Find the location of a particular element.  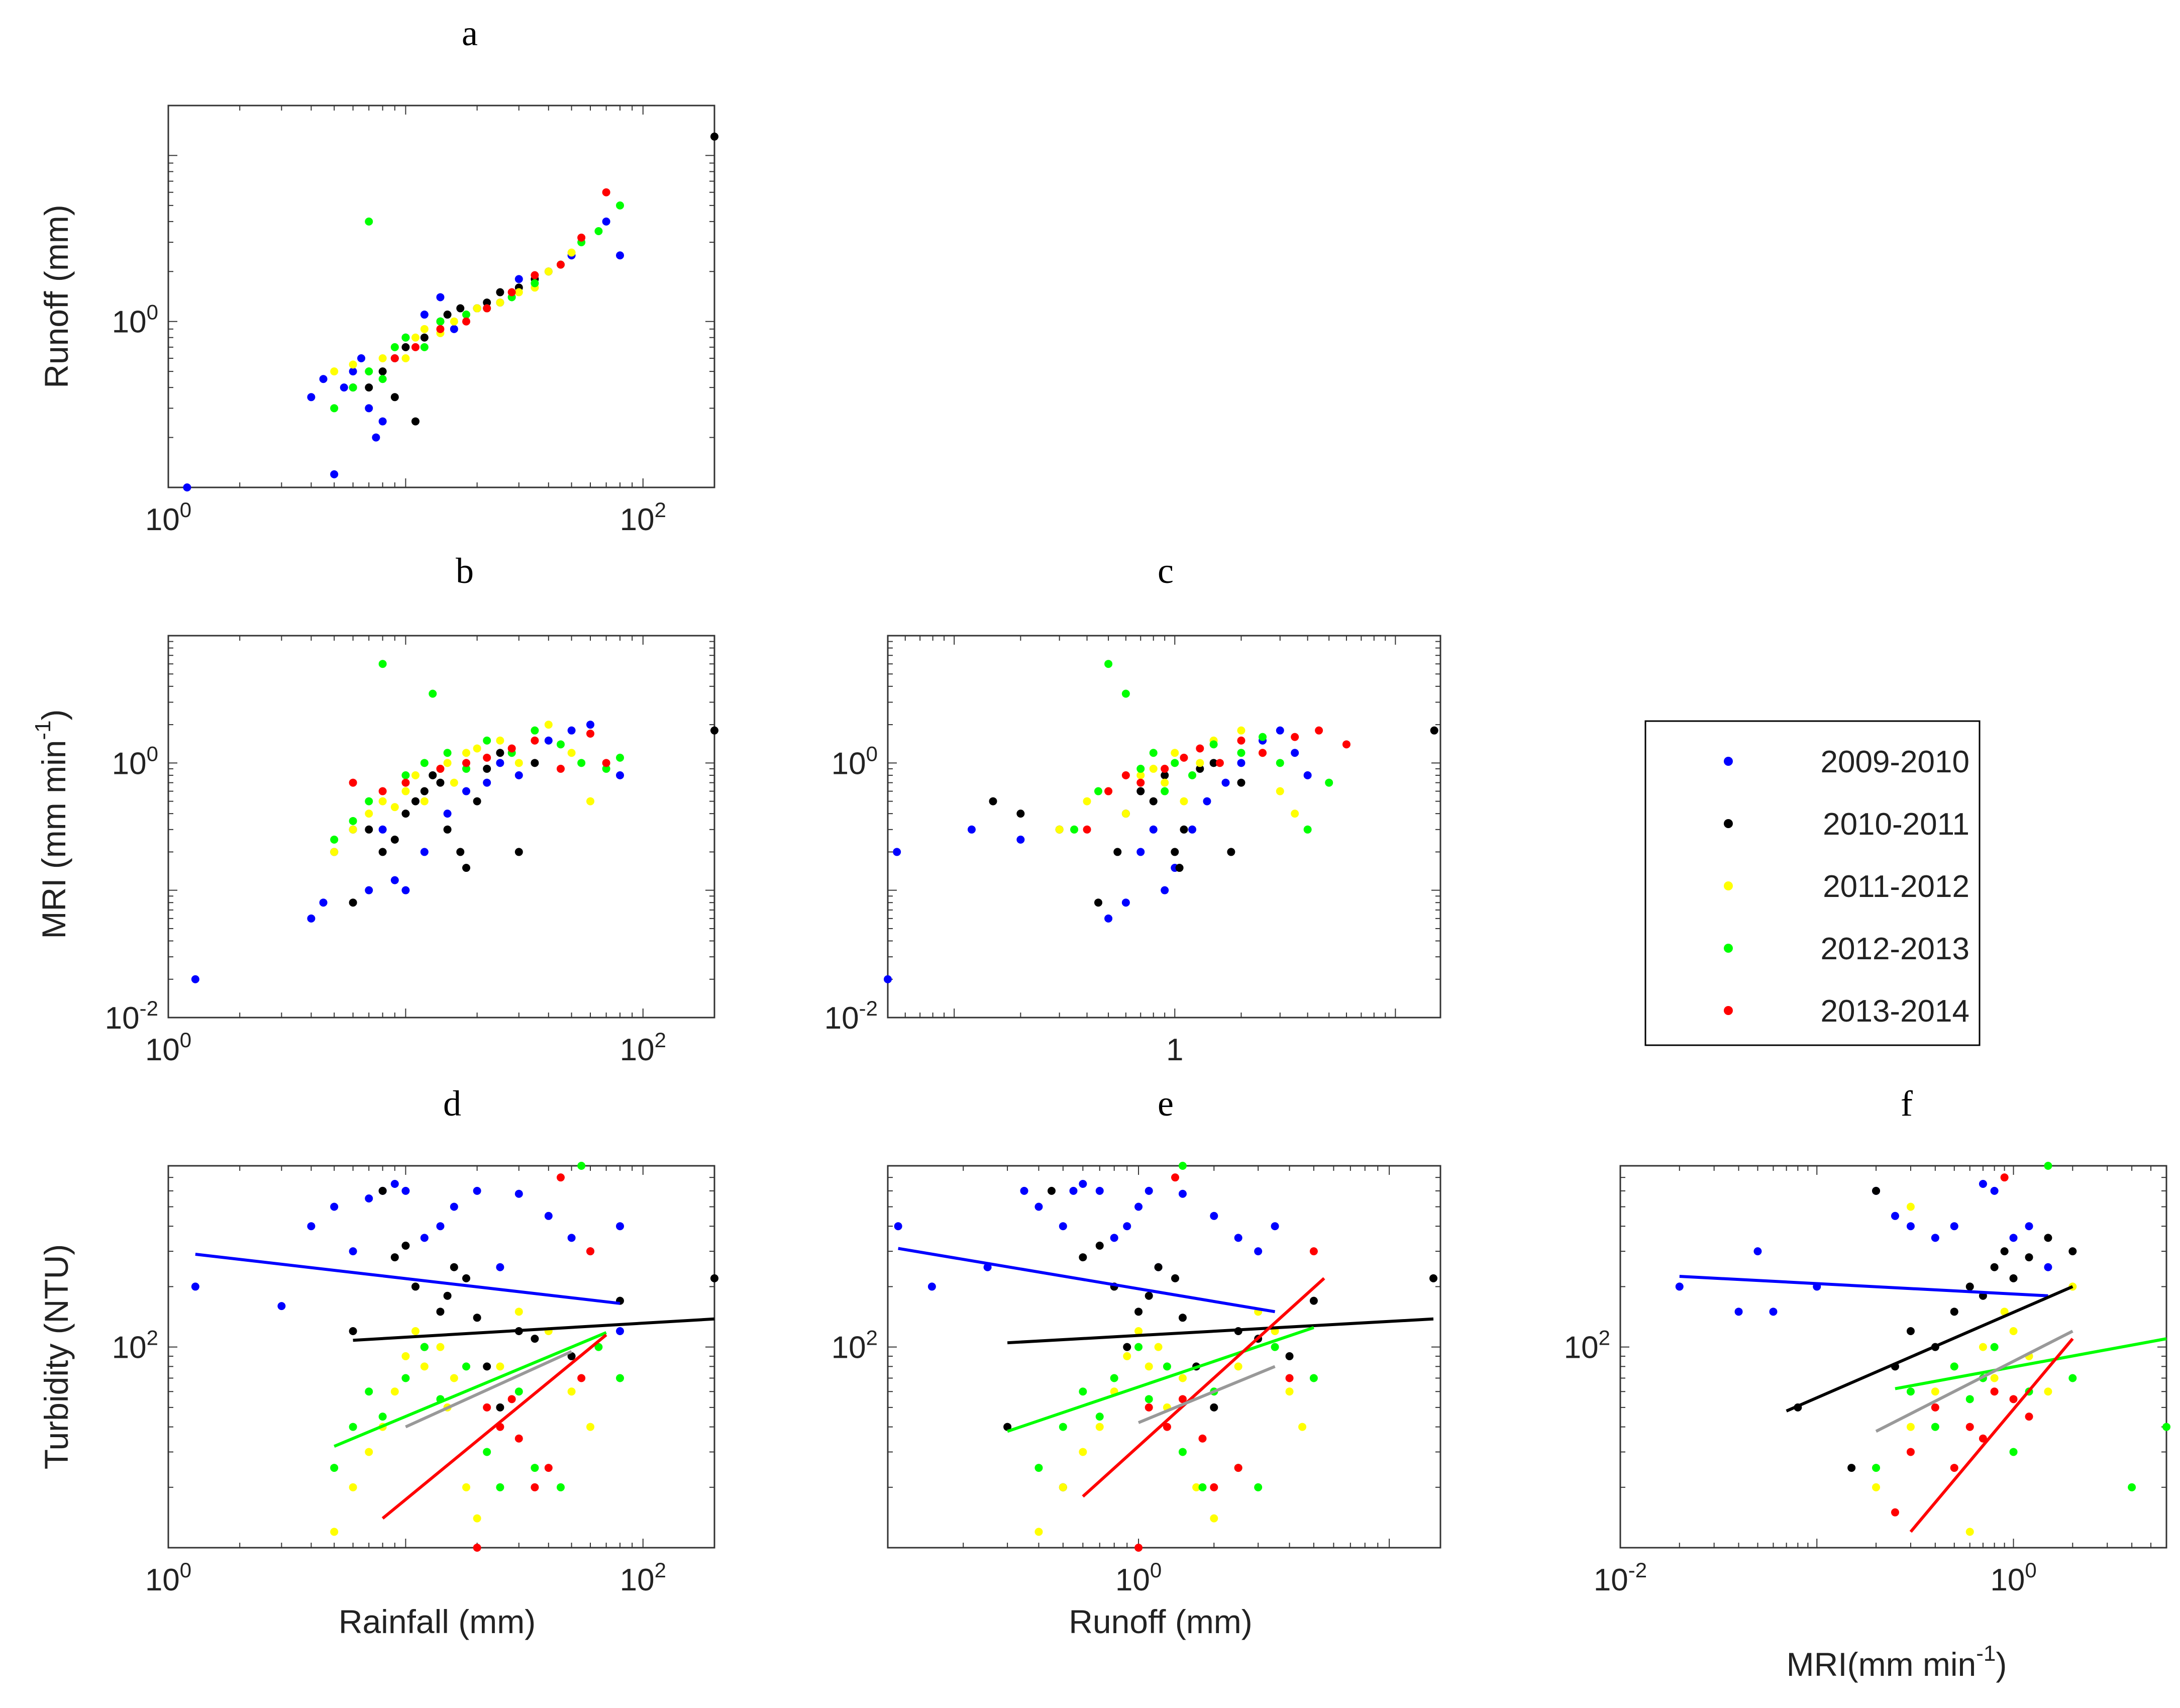

panel-d-plot: 10⁰ 10² 10² is located at coordinates (415, 1379).